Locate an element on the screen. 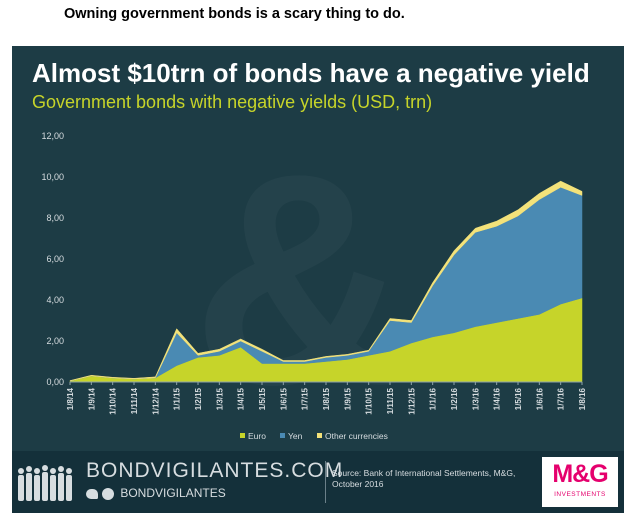 This screenshot has height=513, width=631. x-tick-label: 1/10/15 is located at coordinates (369, 400).